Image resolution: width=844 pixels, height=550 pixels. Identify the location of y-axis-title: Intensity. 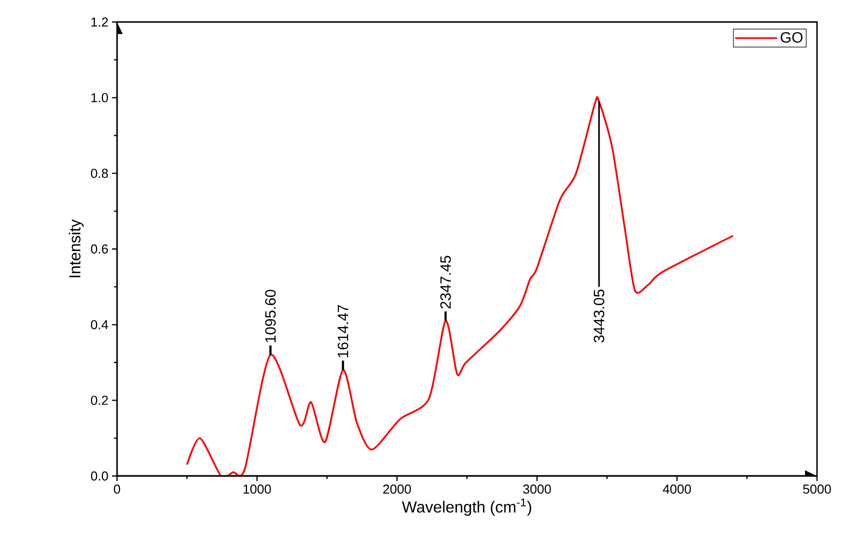
(76, 248).